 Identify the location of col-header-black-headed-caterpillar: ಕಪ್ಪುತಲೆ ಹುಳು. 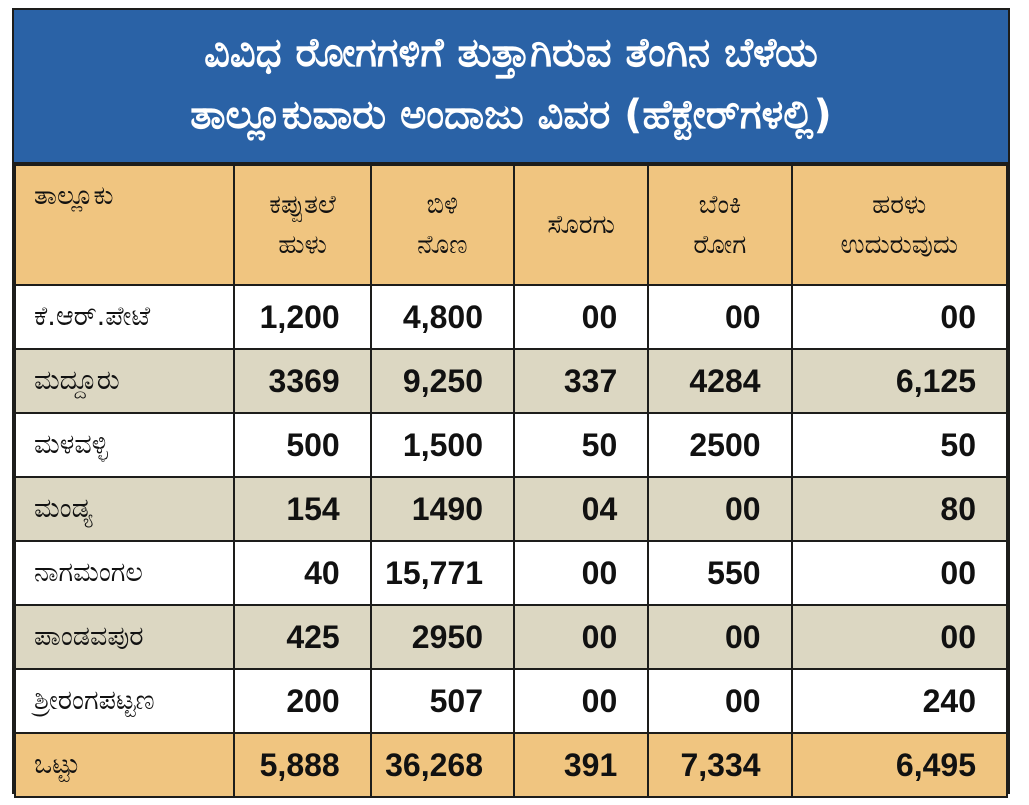
(302, 225).